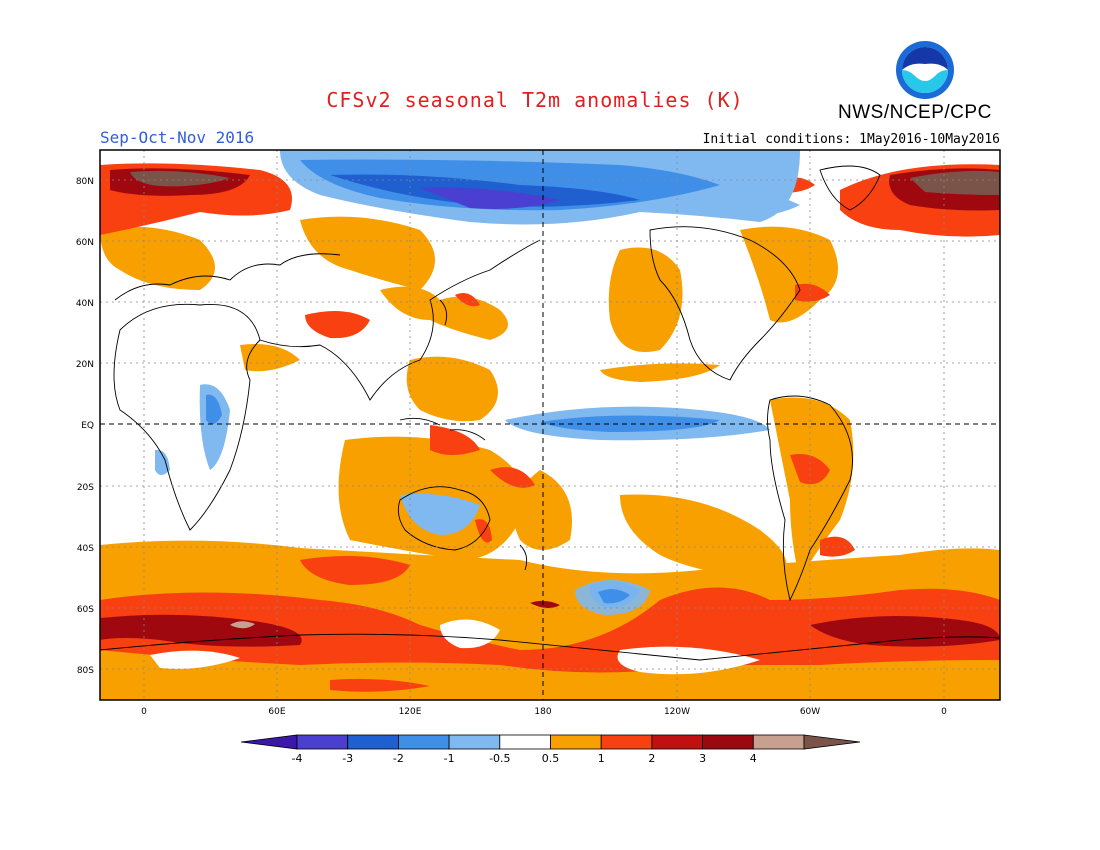 This screenshot has width=1100, height=850. I want to click on colorbar-label: -0.5, so click(499, 758).